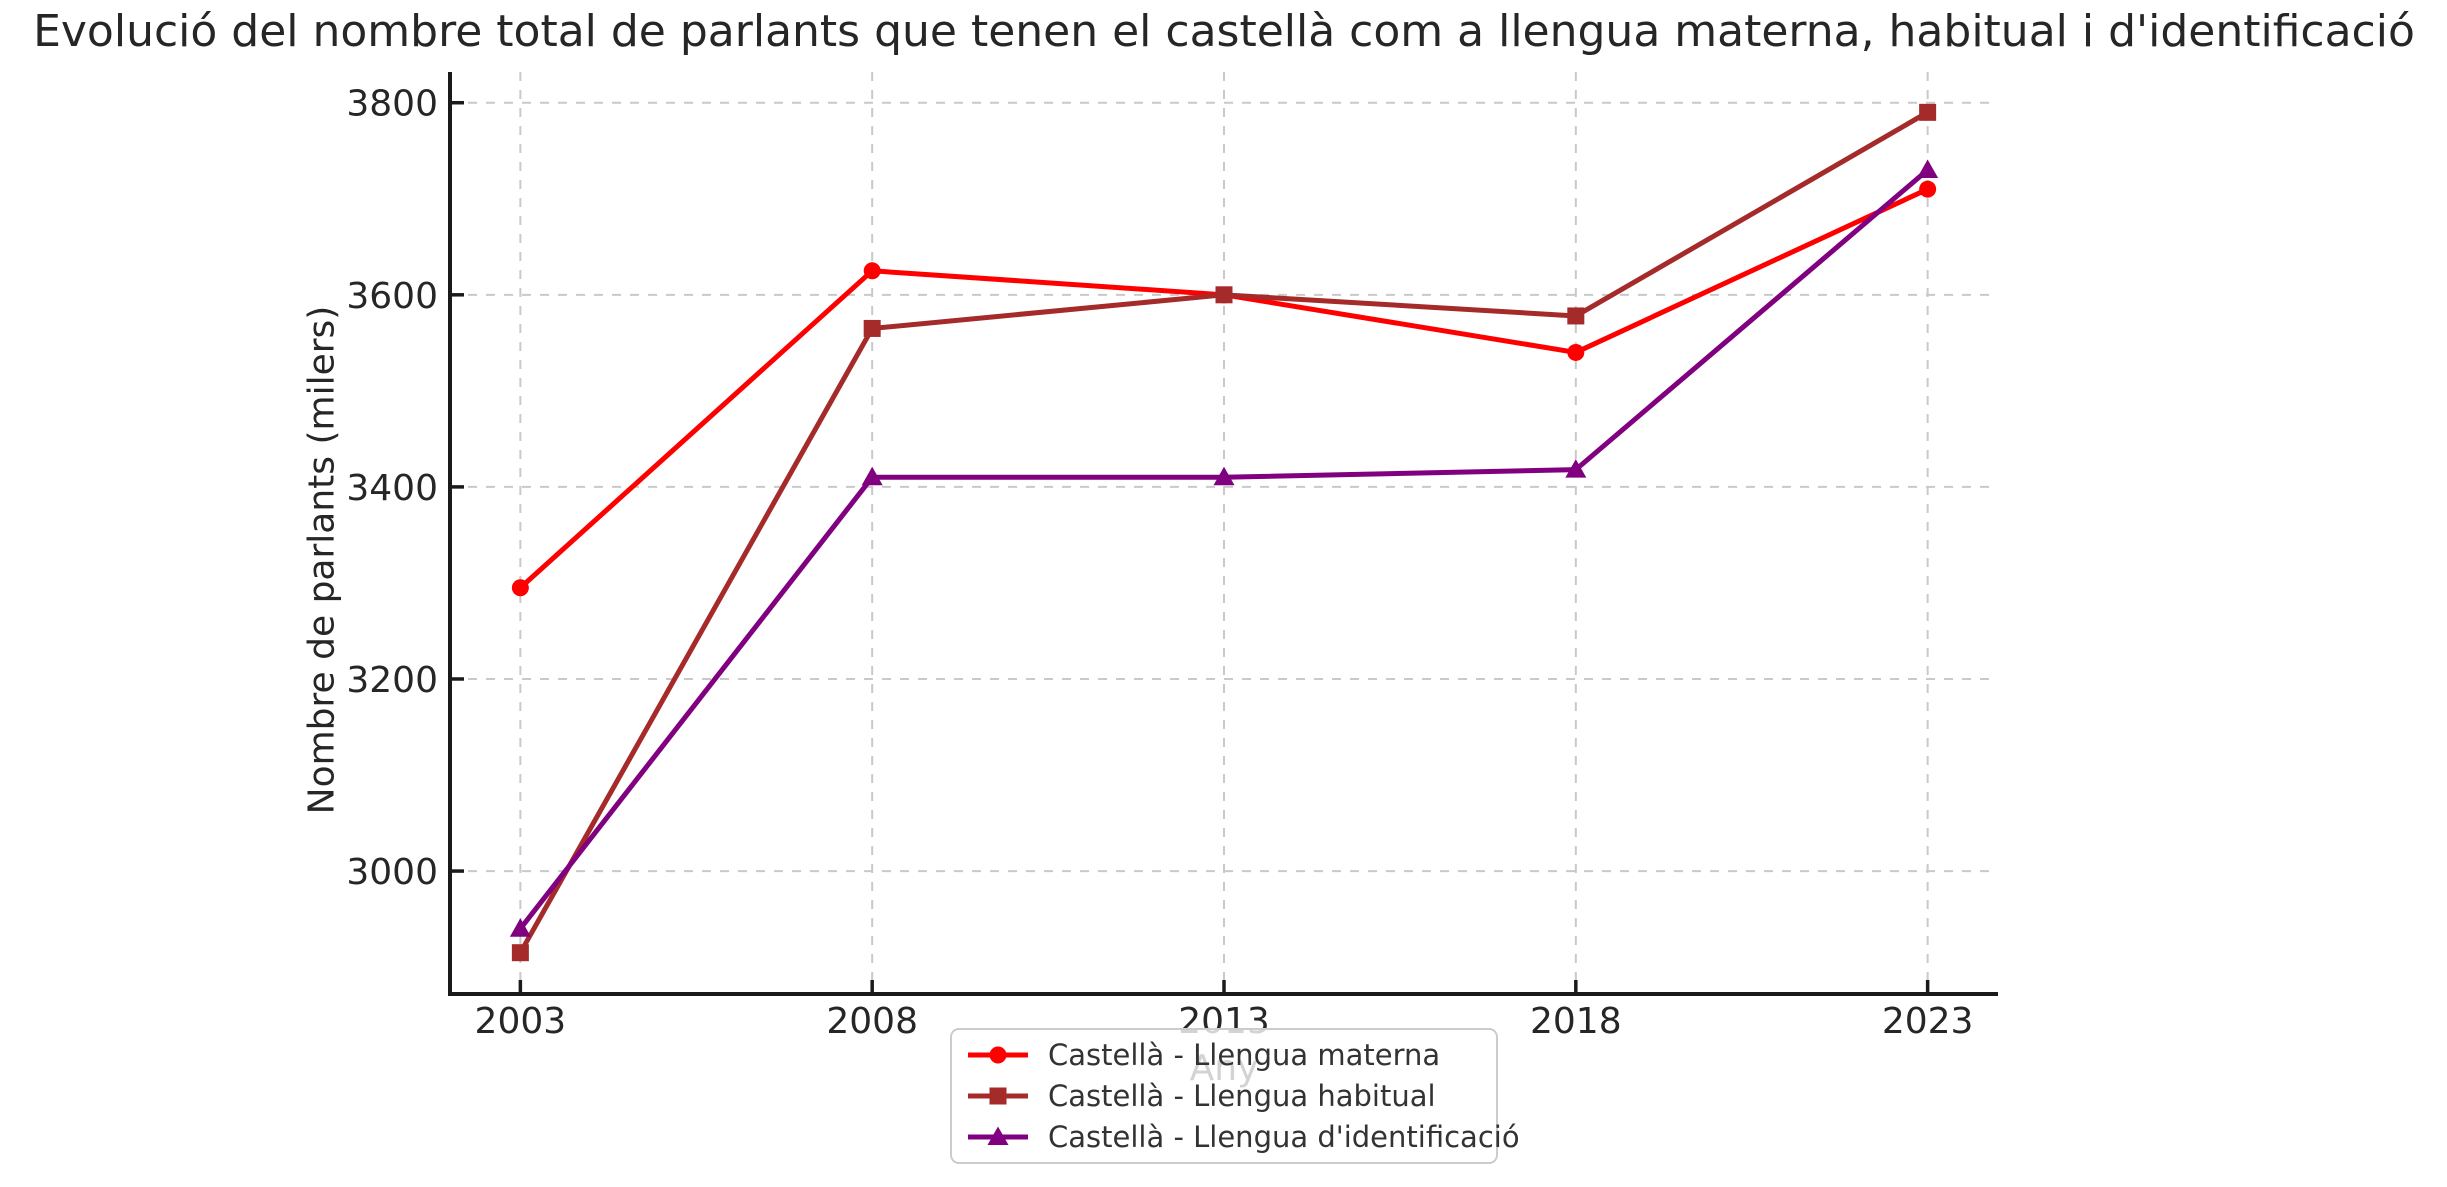 Image resolution: width=2447 pixels, height=1187 pixels. I want to click on legend-sample-triangle-icon, so click(998, 1135).